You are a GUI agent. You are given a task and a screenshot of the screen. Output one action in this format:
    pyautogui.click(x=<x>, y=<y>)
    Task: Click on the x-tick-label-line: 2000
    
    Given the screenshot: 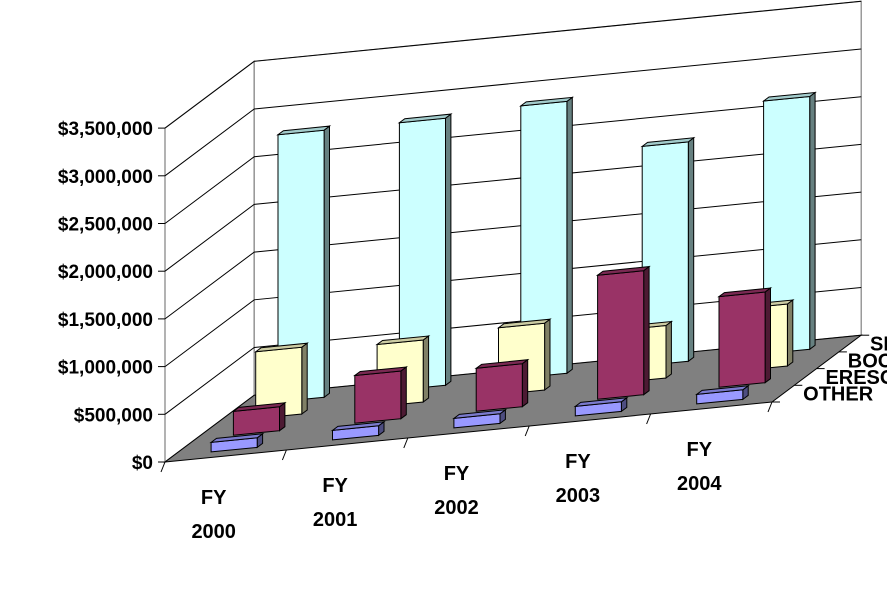 What is the action you would take?
    pyautogui.click(x=213, y=532)
    